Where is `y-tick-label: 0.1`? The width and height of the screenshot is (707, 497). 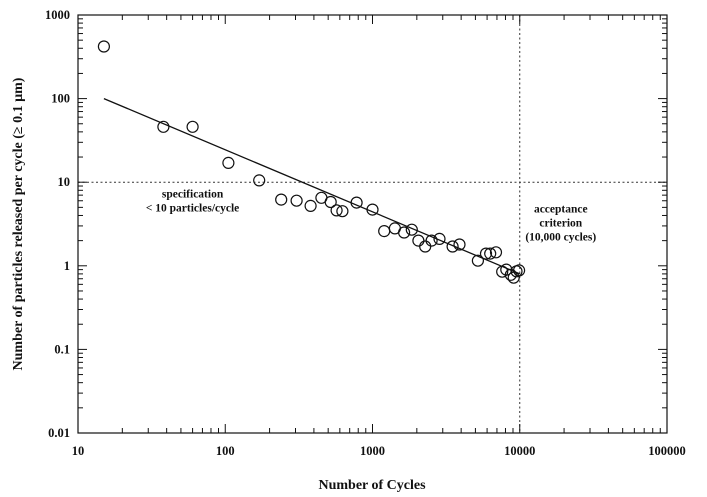 y-tick-label: 0.1 is located at coordinates (62, 349).